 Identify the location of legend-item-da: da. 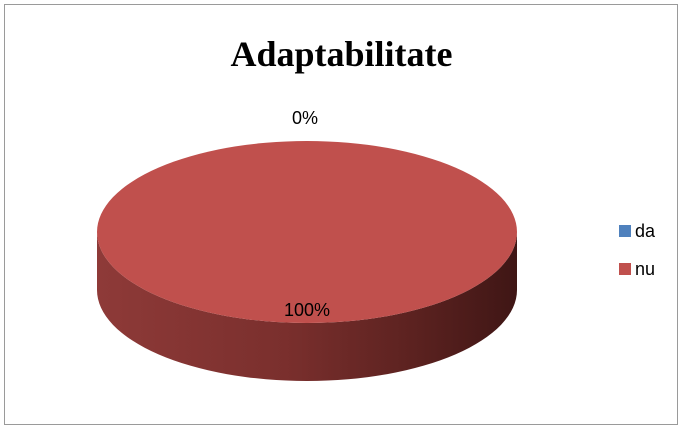
(649, 231).